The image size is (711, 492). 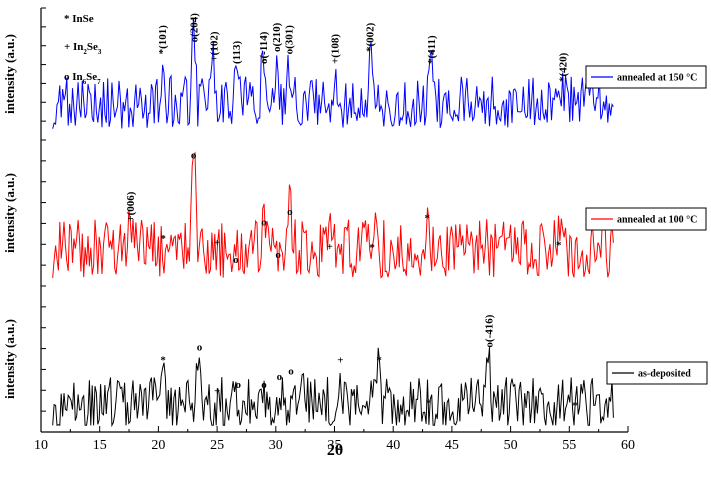 What do you see at coordinates (276, 445) in the screenshot?
I see `x-tick-label: 30` at bounding box center [276, 445].